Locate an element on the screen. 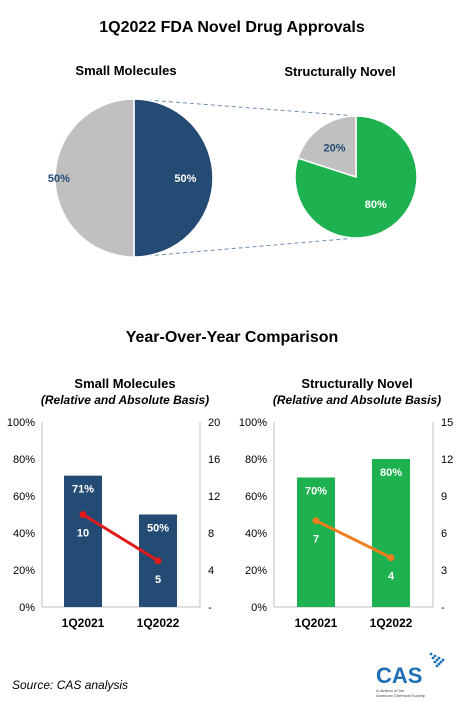  bar-2-y2-tick: 3 is located at coordinates (444, 571).